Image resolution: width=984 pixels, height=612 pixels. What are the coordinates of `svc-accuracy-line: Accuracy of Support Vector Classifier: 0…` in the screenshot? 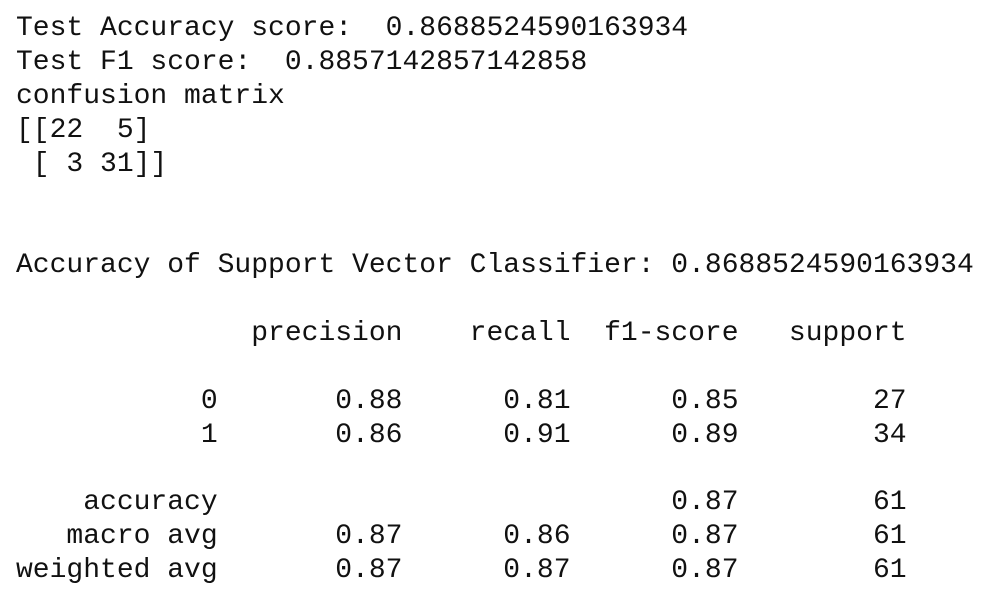 It's located at (495, 266).